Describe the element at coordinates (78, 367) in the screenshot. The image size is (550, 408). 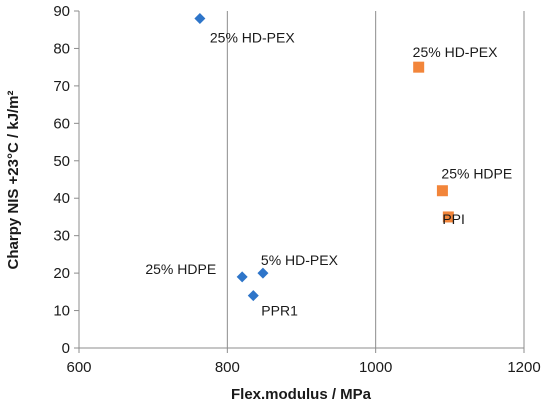
I see `x-tick-label: 600` at that location.